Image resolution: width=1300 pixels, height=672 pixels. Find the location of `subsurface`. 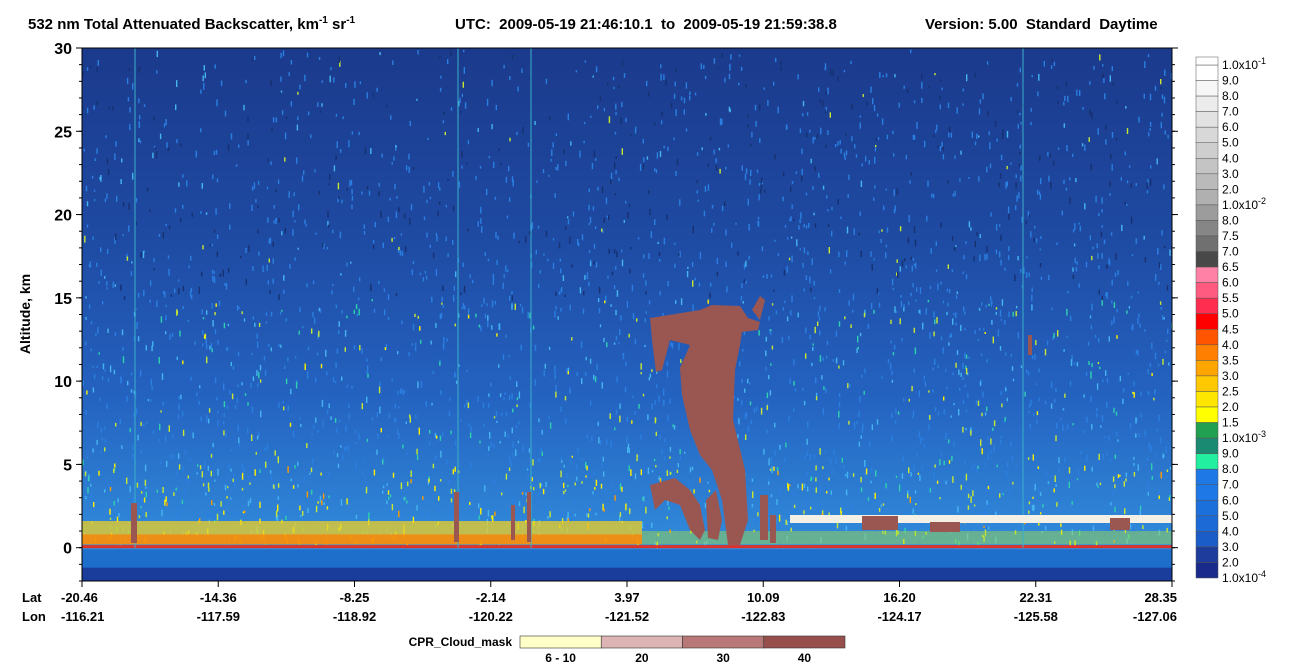

subsurface is located at coordinates (627, 574).